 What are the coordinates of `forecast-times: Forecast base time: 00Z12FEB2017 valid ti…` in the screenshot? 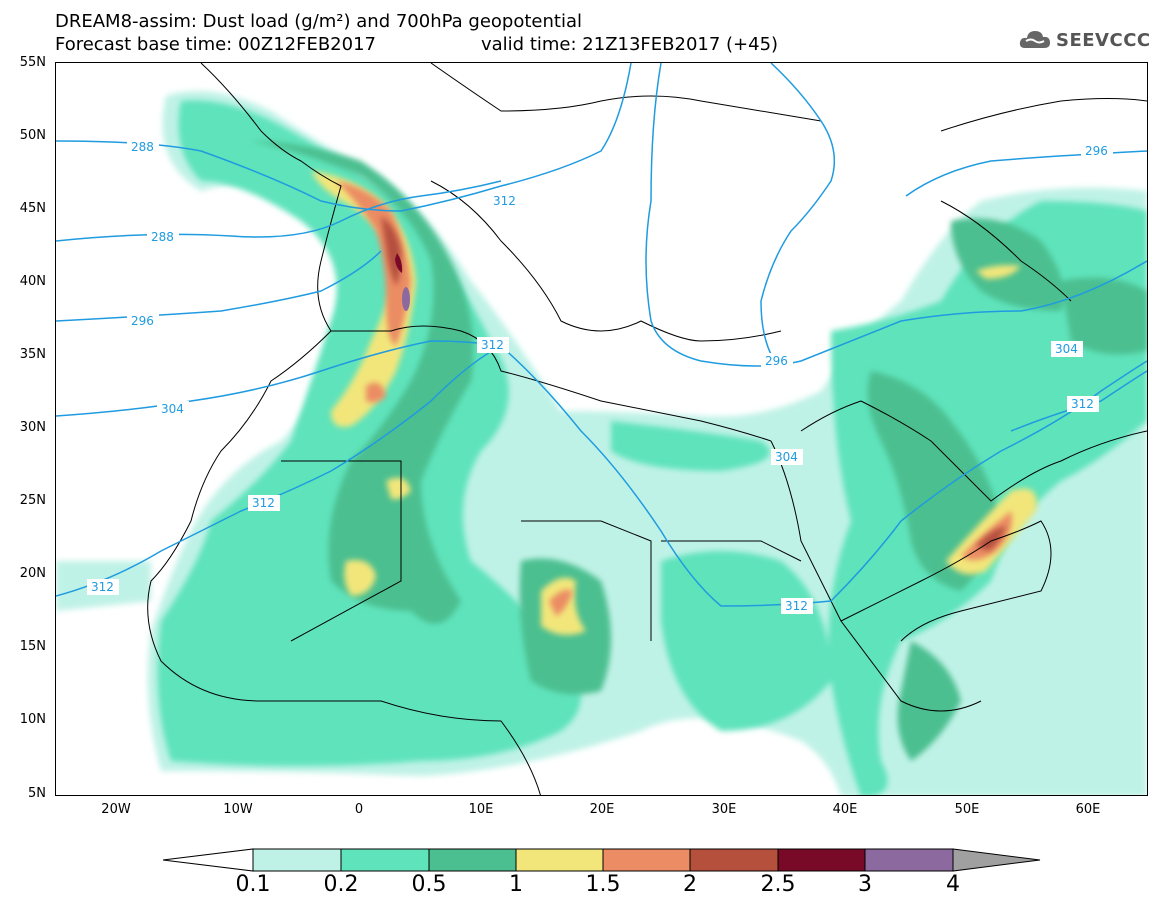 It's located at (416, 44).